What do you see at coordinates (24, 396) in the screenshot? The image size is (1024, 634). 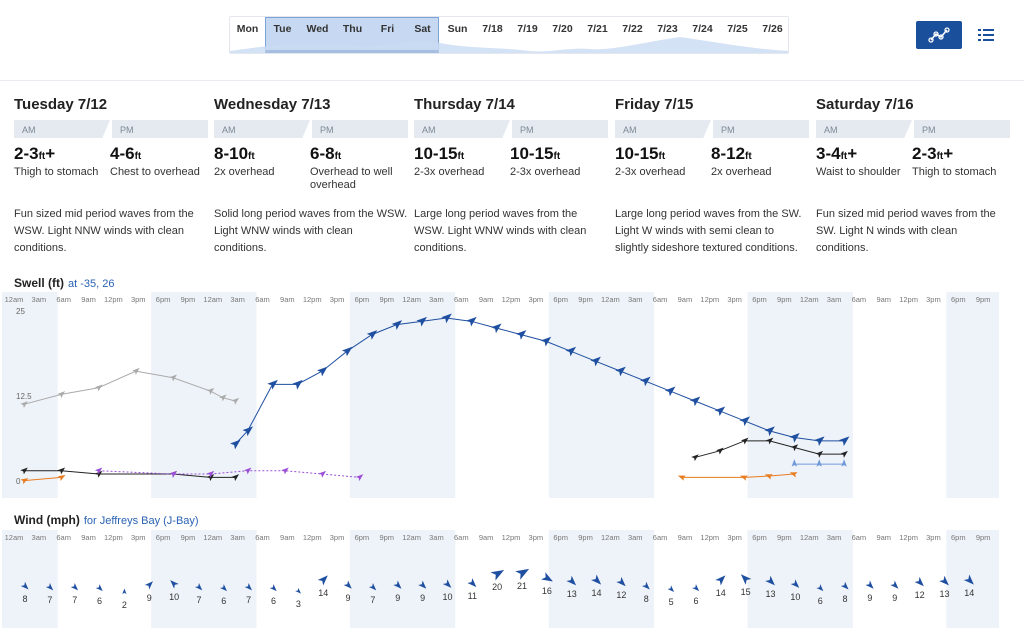 I see `y-axis-label: 12.5` at bounding box center [24, 396].